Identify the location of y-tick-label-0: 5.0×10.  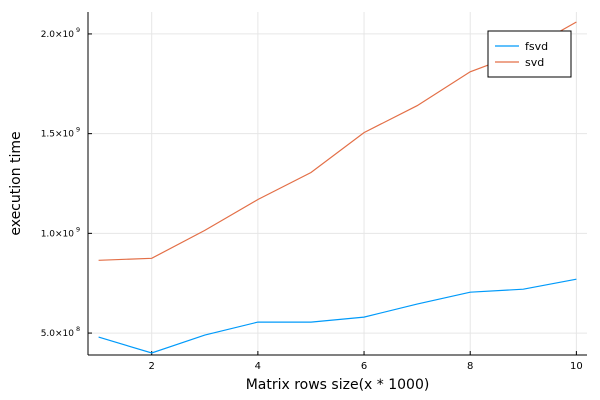
(58, 334).